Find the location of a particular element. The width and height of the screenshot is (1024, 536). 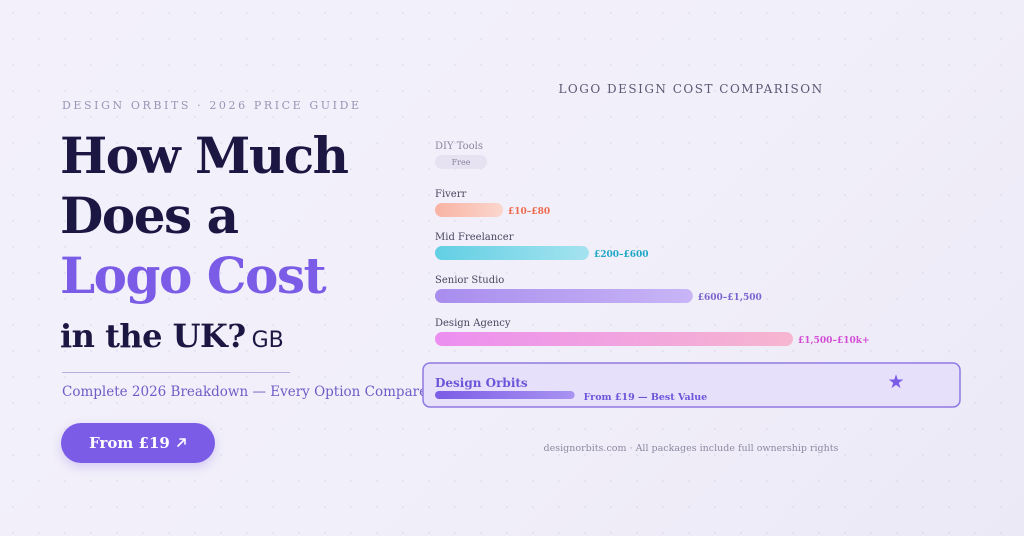

bar-row-senior-studio: Senior Studio £600–£1,500 is located at coordinates (598, 289).